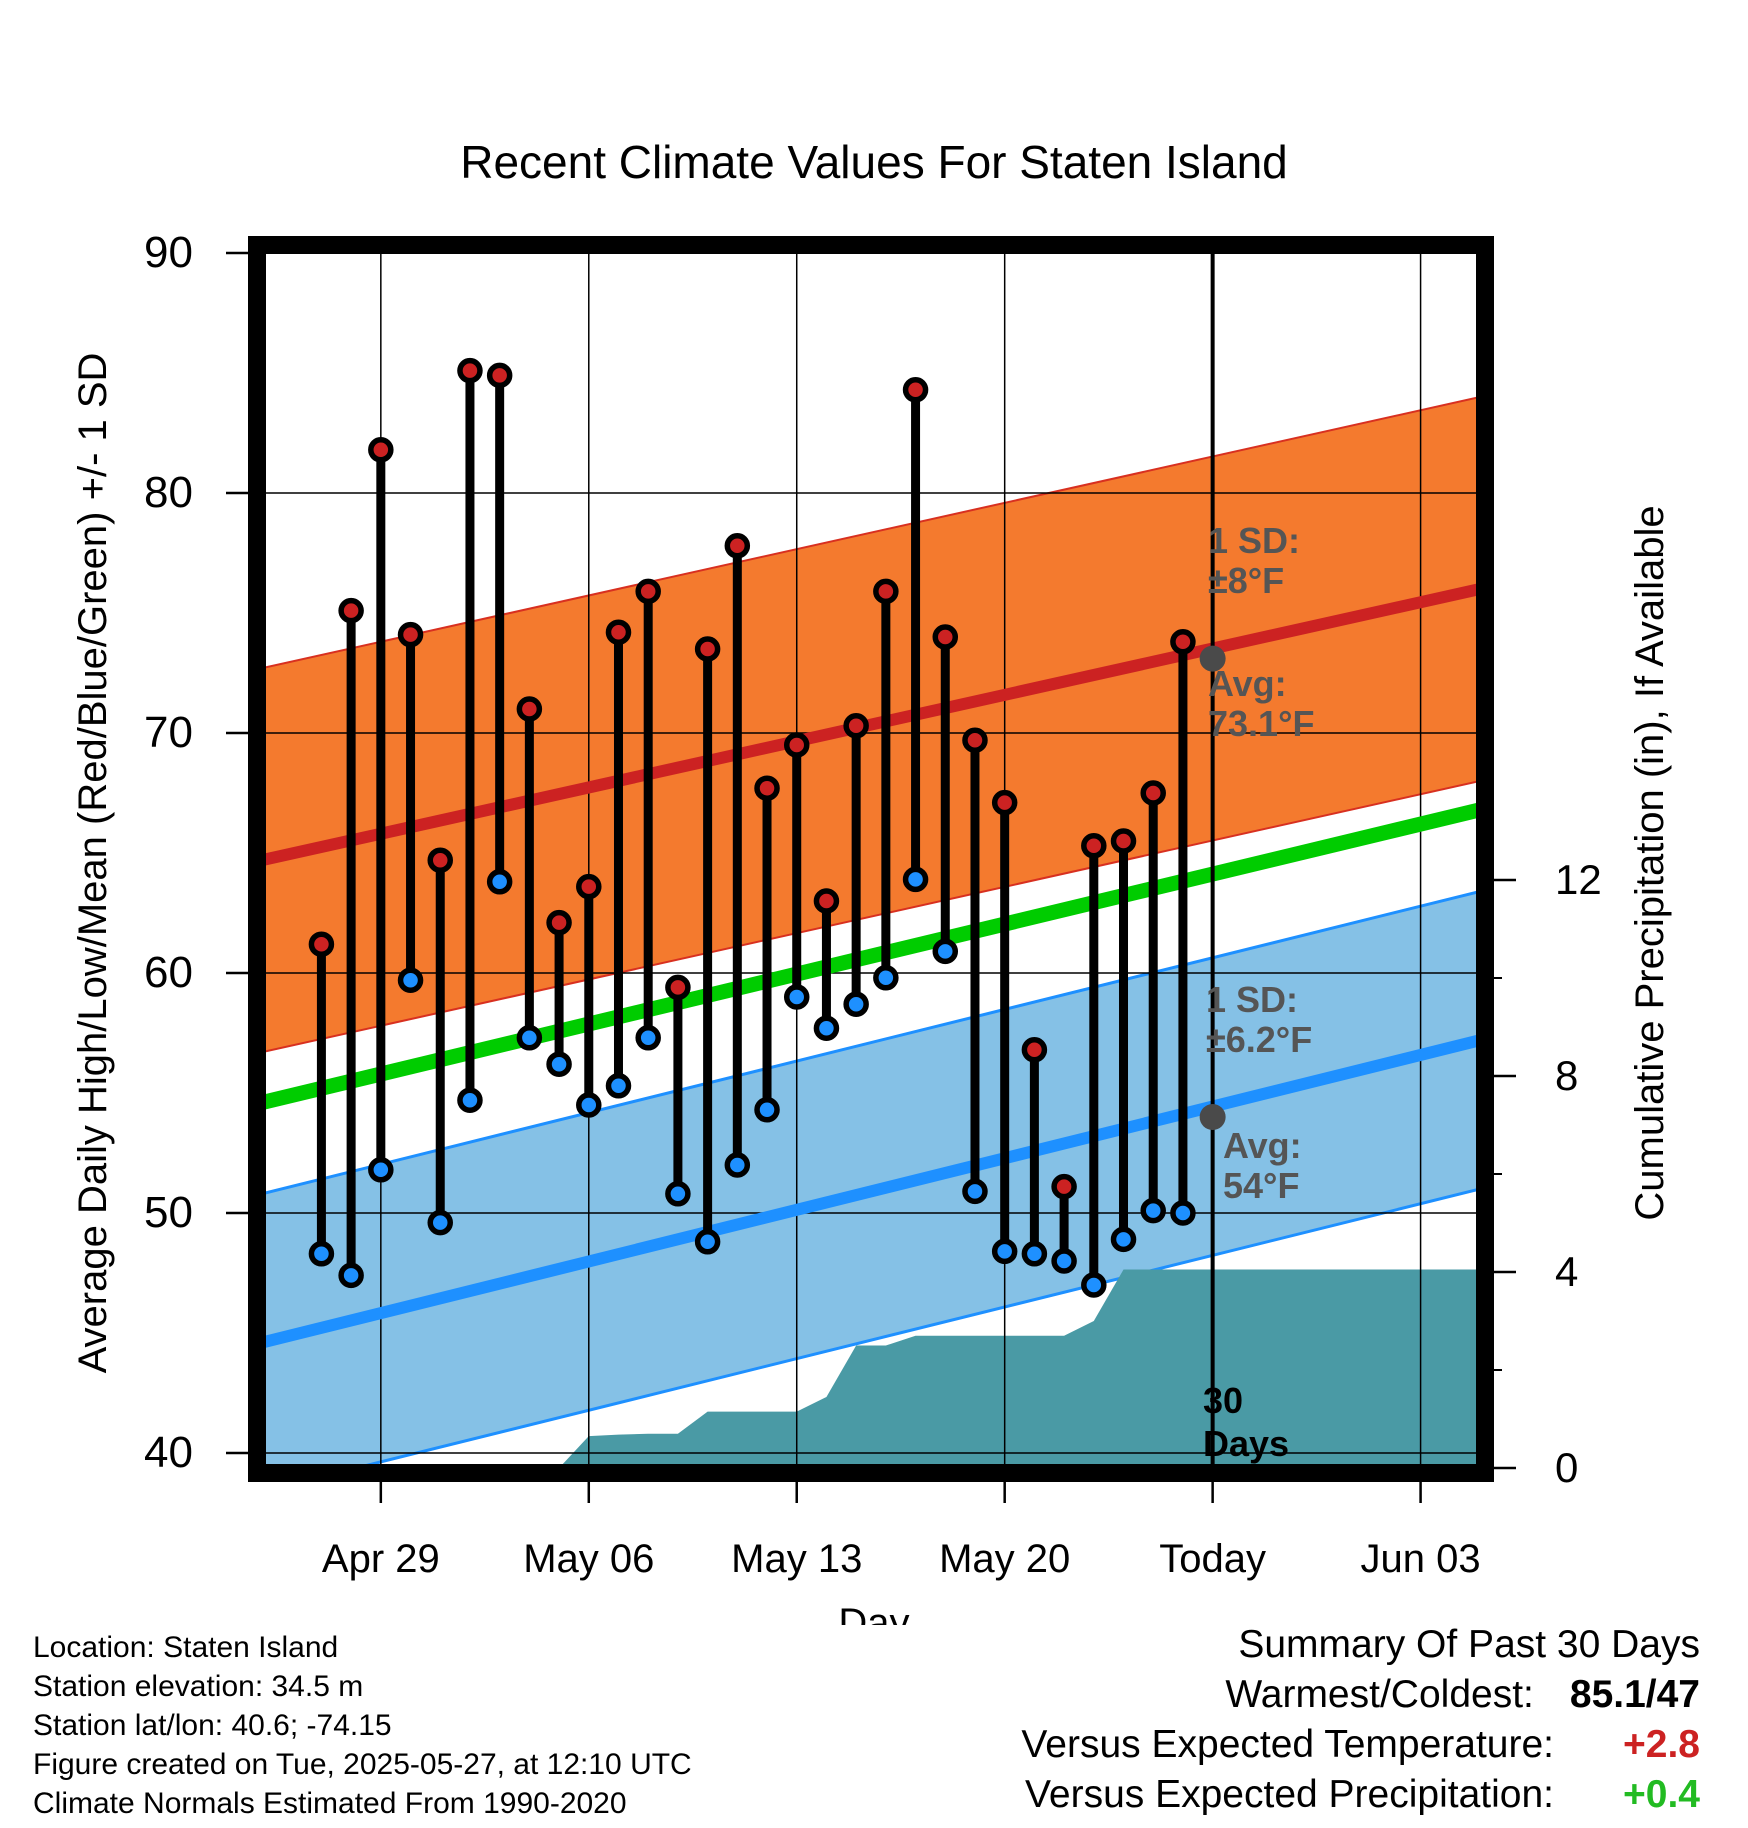 The width and height of the screenshot is (1748, 1828). Describe the element at coordinates (1246, 1443) in the screenshot. I see `window-days-unit: Days` at that location.